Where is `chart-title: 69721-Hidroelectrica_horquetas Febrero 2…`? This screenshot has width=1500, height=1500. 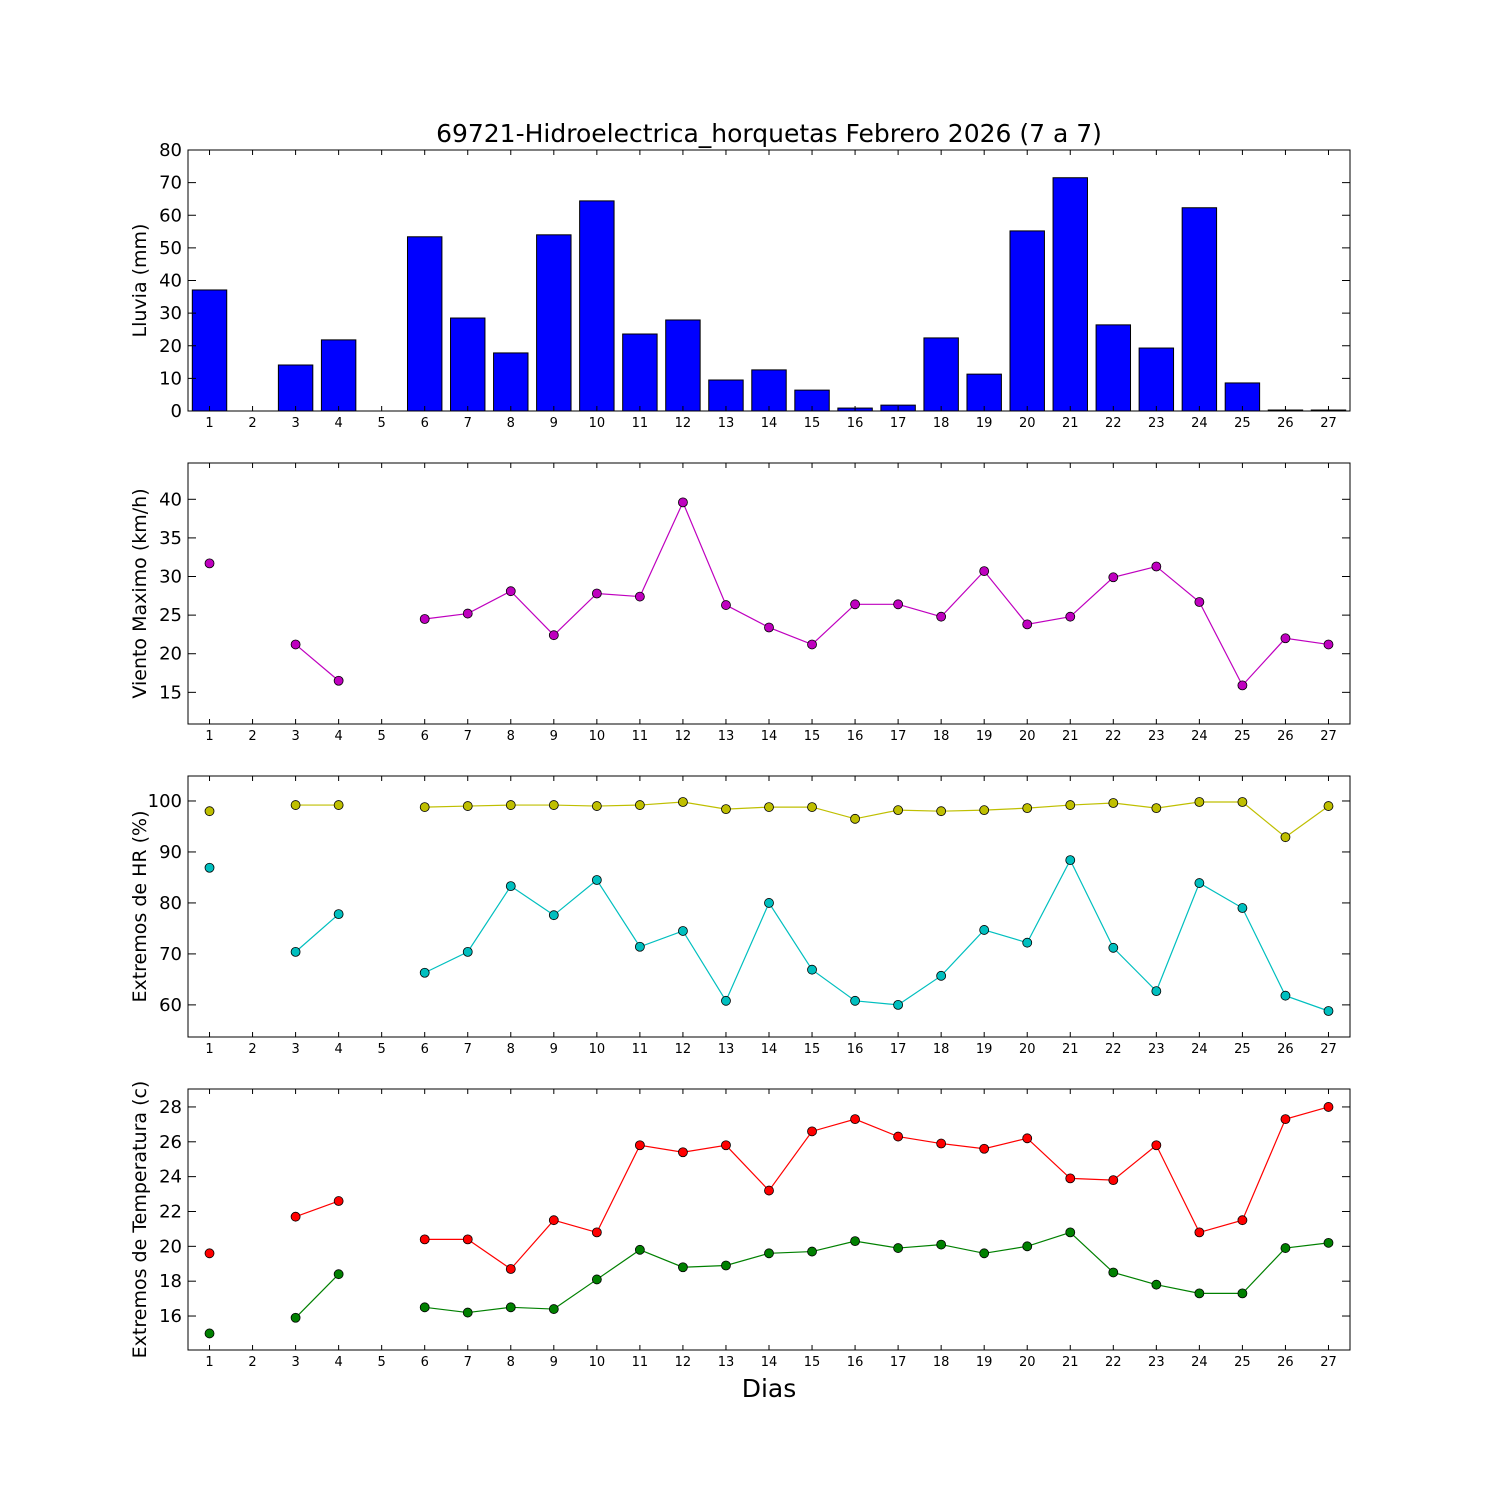 chart-title: 69721-Hidroelectrica_horquetas Febrero 2… is located at coordinates (769, 133).